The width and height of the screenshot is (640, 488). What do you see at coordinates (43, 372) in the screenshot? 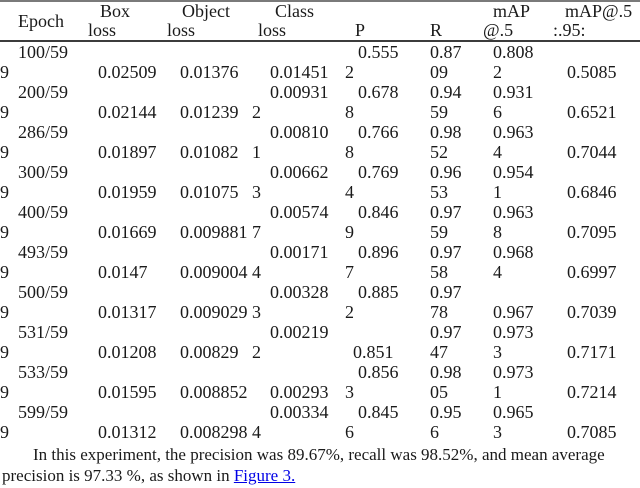
I see `cell-line: 533/59` at bounding box center [43, 372].